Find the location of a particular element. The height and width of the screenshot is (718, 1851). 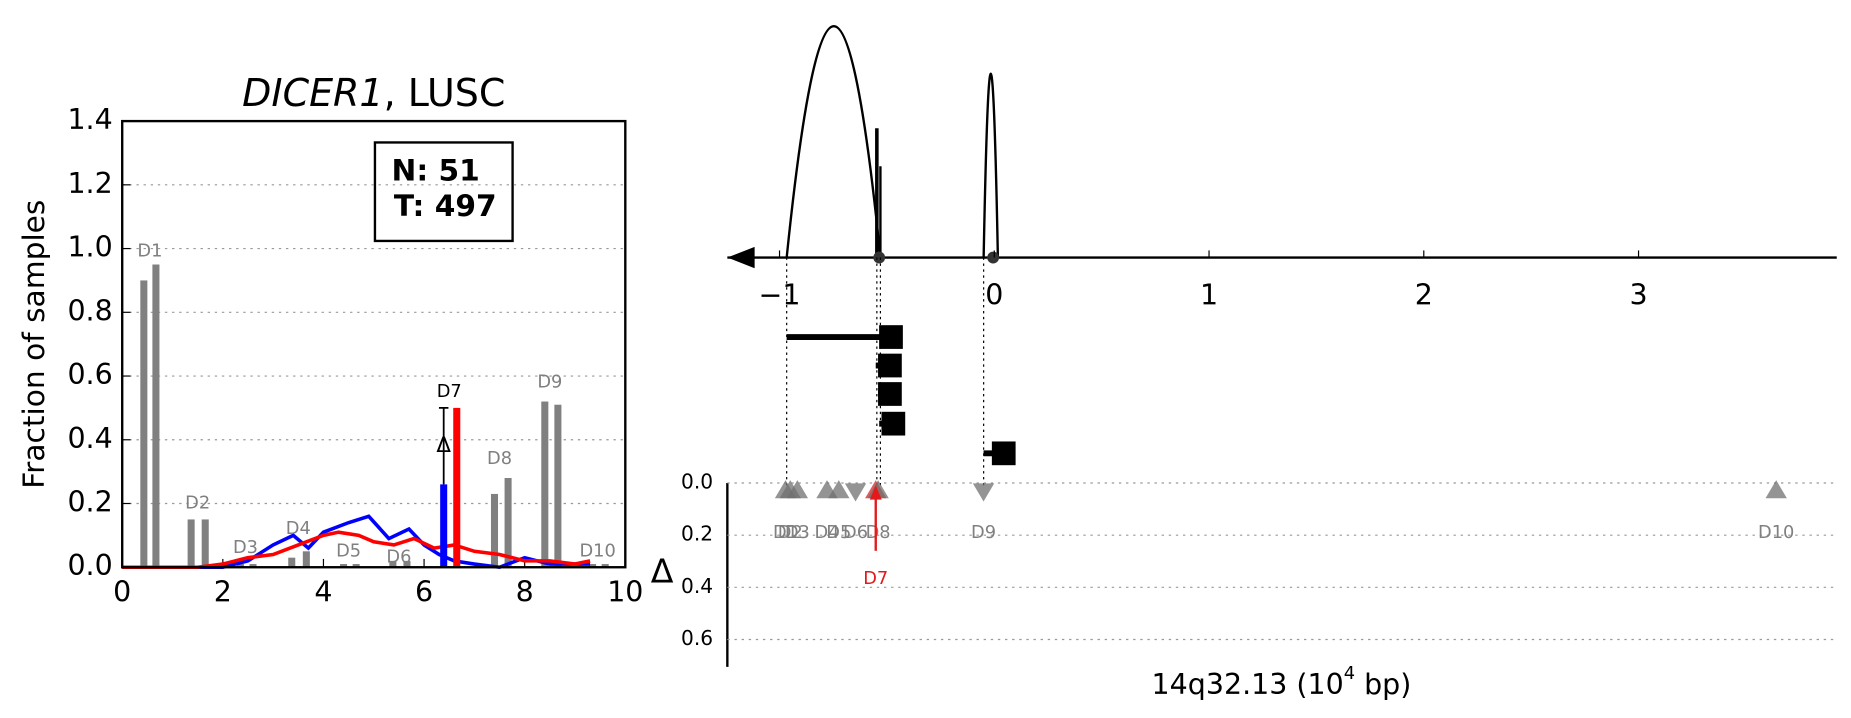

highlight-label: D7 is located at coordinates (875, 578).